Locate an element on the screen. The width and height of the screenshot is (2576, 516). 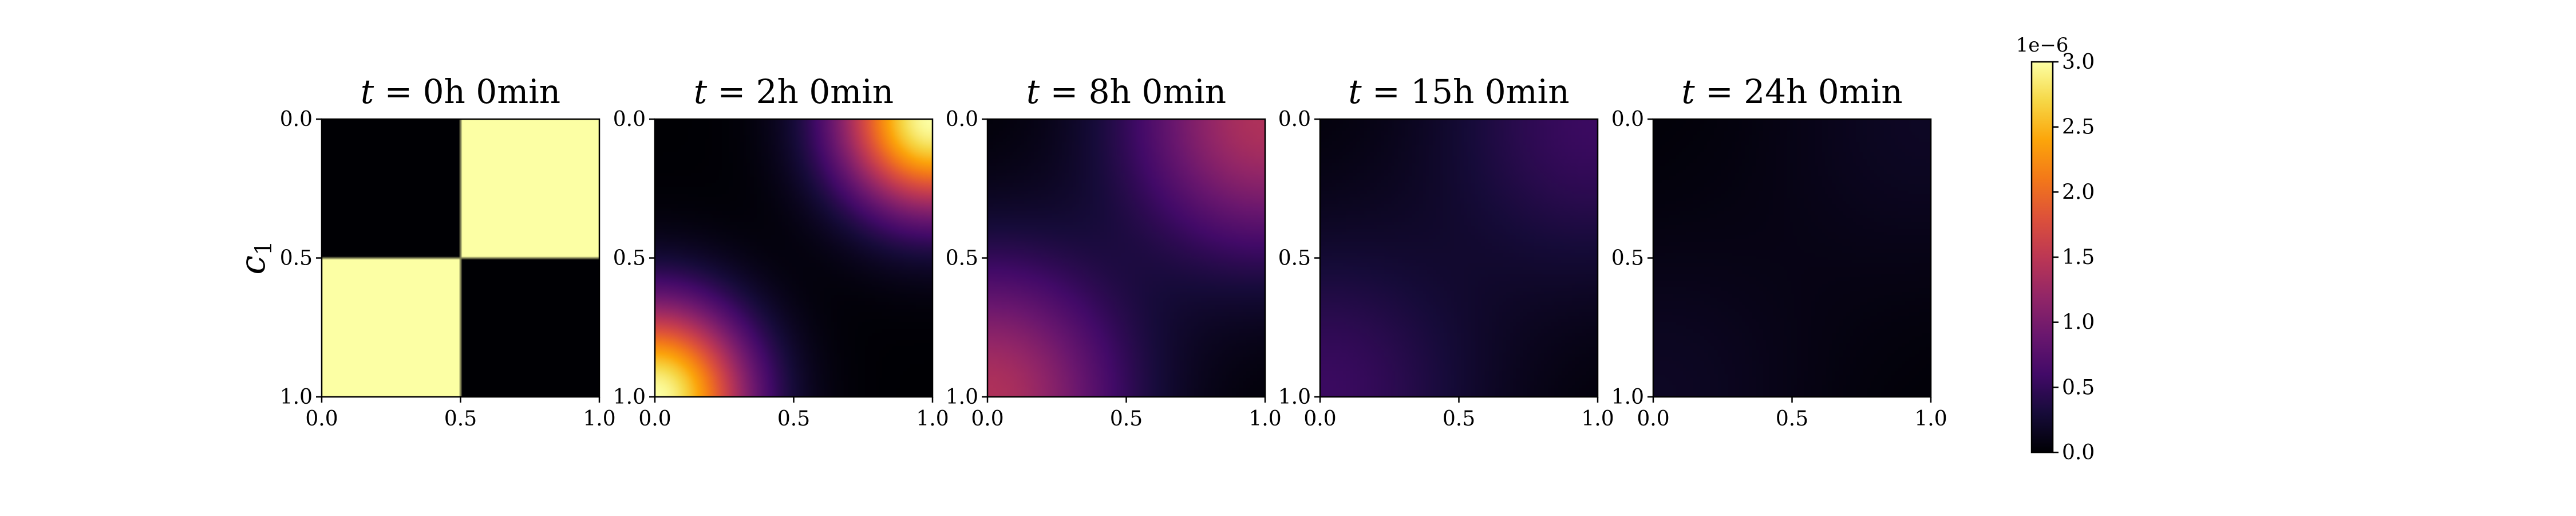
colorbar-tick-label: 3.0 is located at coordinates (2078, 62).